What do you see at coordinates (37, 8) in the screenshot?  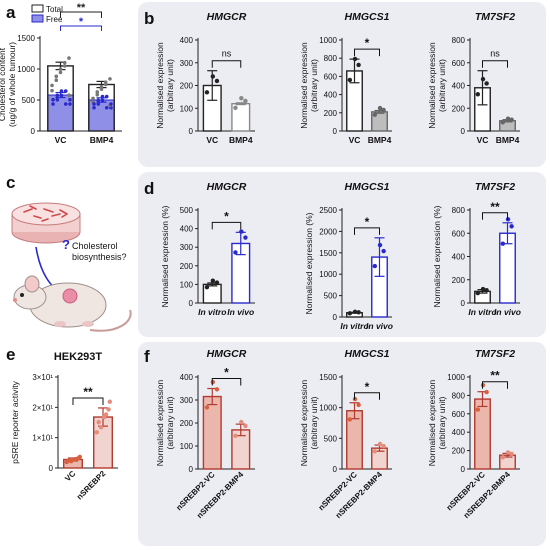 I see `legend-swatch-total` at bounding box center [37, 8].